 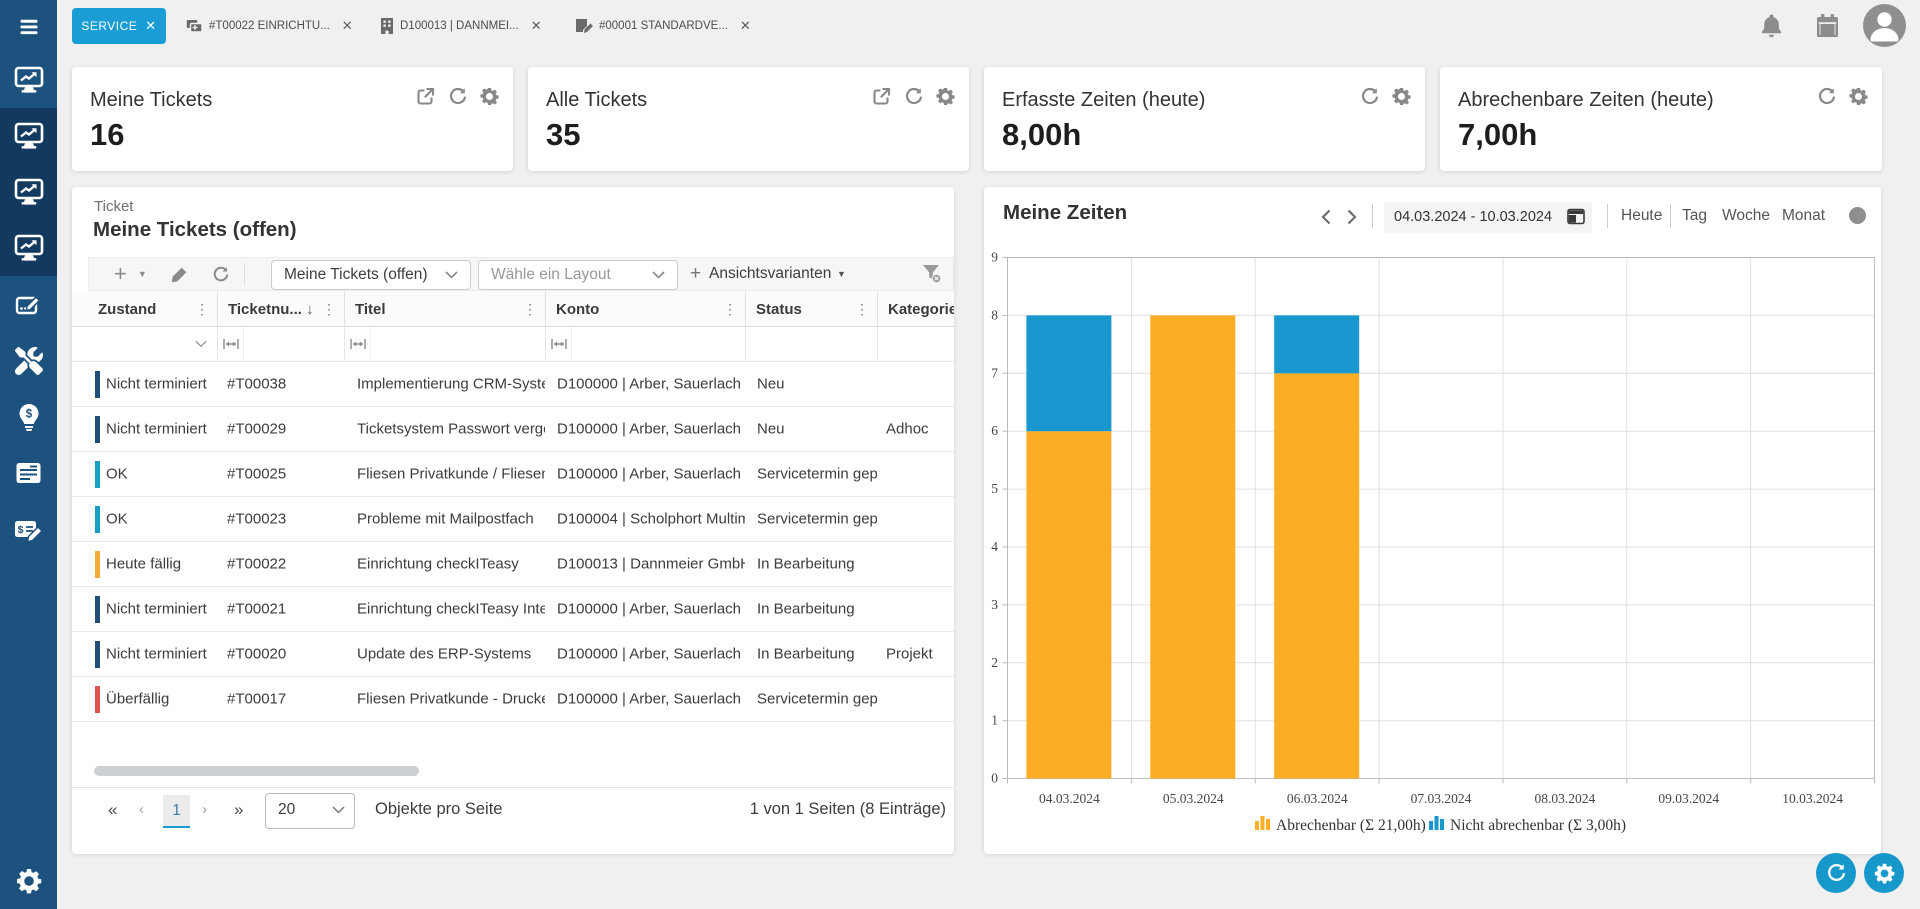 I want to click on svg-text: 5, so click(x=994, y=488).